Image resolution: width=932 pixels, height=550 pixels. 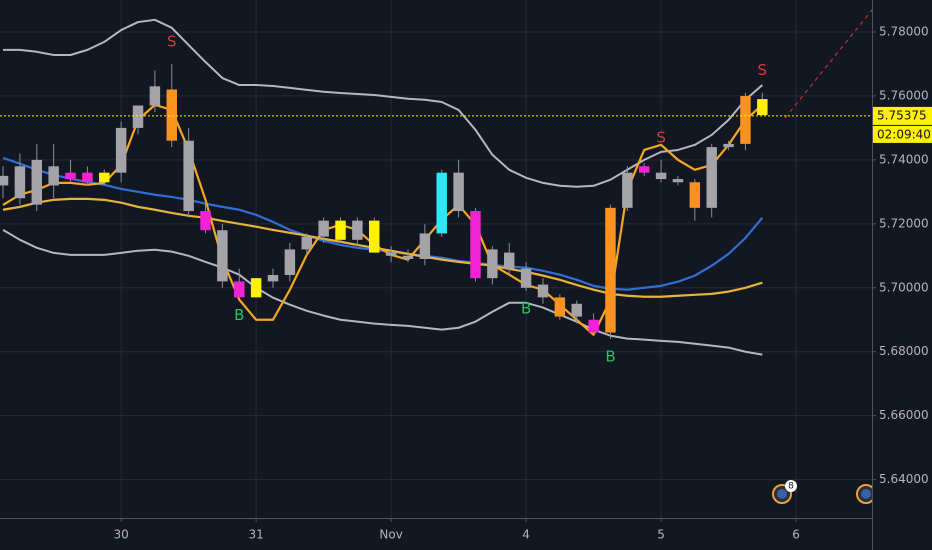 I want to click on last-price-box, so click(x=902, y=115).